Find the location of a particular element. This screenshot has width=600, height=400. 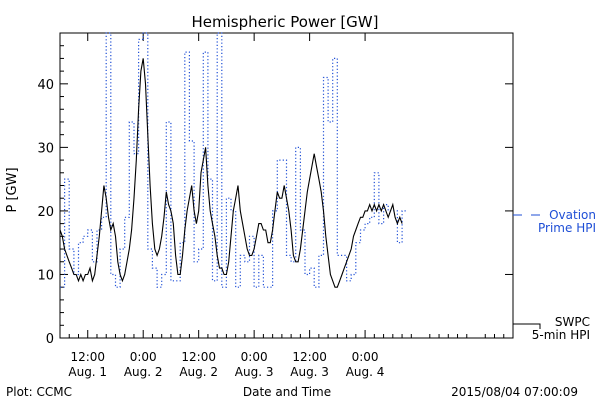

x-axis-label: Date and Time is located at coordinates (287, 392).